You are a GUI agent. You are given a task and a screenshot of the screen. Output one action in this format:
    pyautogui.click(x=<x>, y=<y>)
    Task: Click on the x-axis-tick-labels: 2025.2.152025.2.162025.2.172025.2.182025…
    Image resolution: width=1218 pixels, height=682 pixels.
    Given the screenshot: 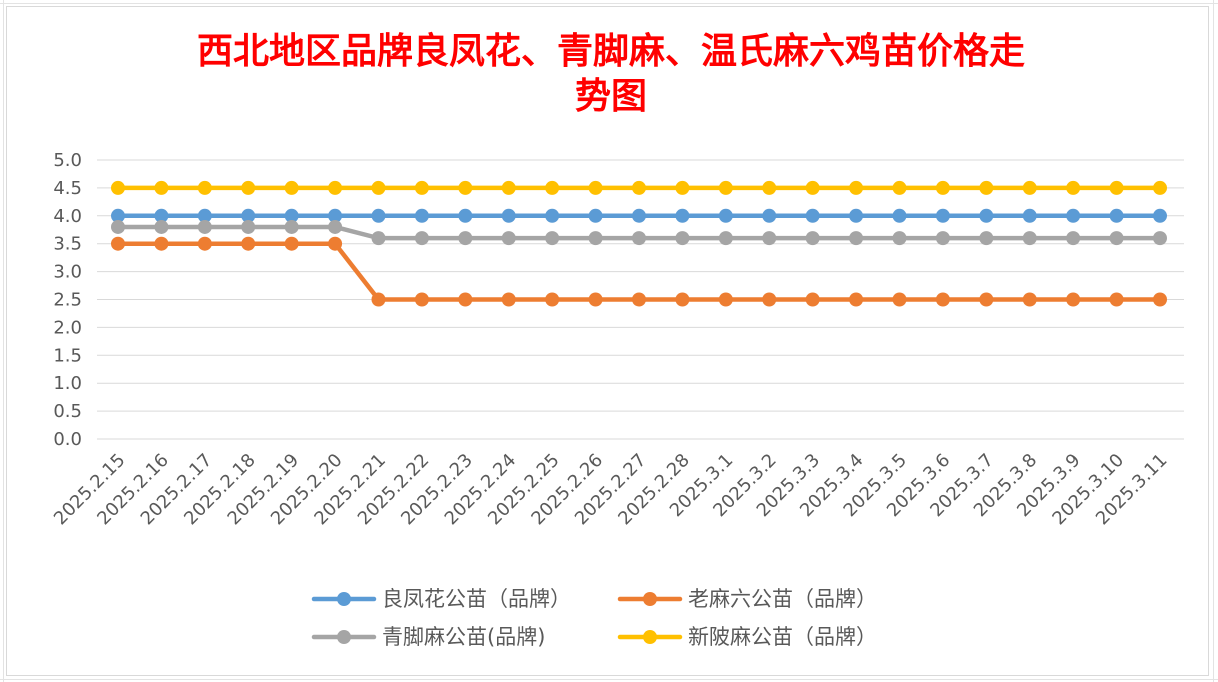 What is the action you would take?
    pyautogui.click(x=611, y=490)
    